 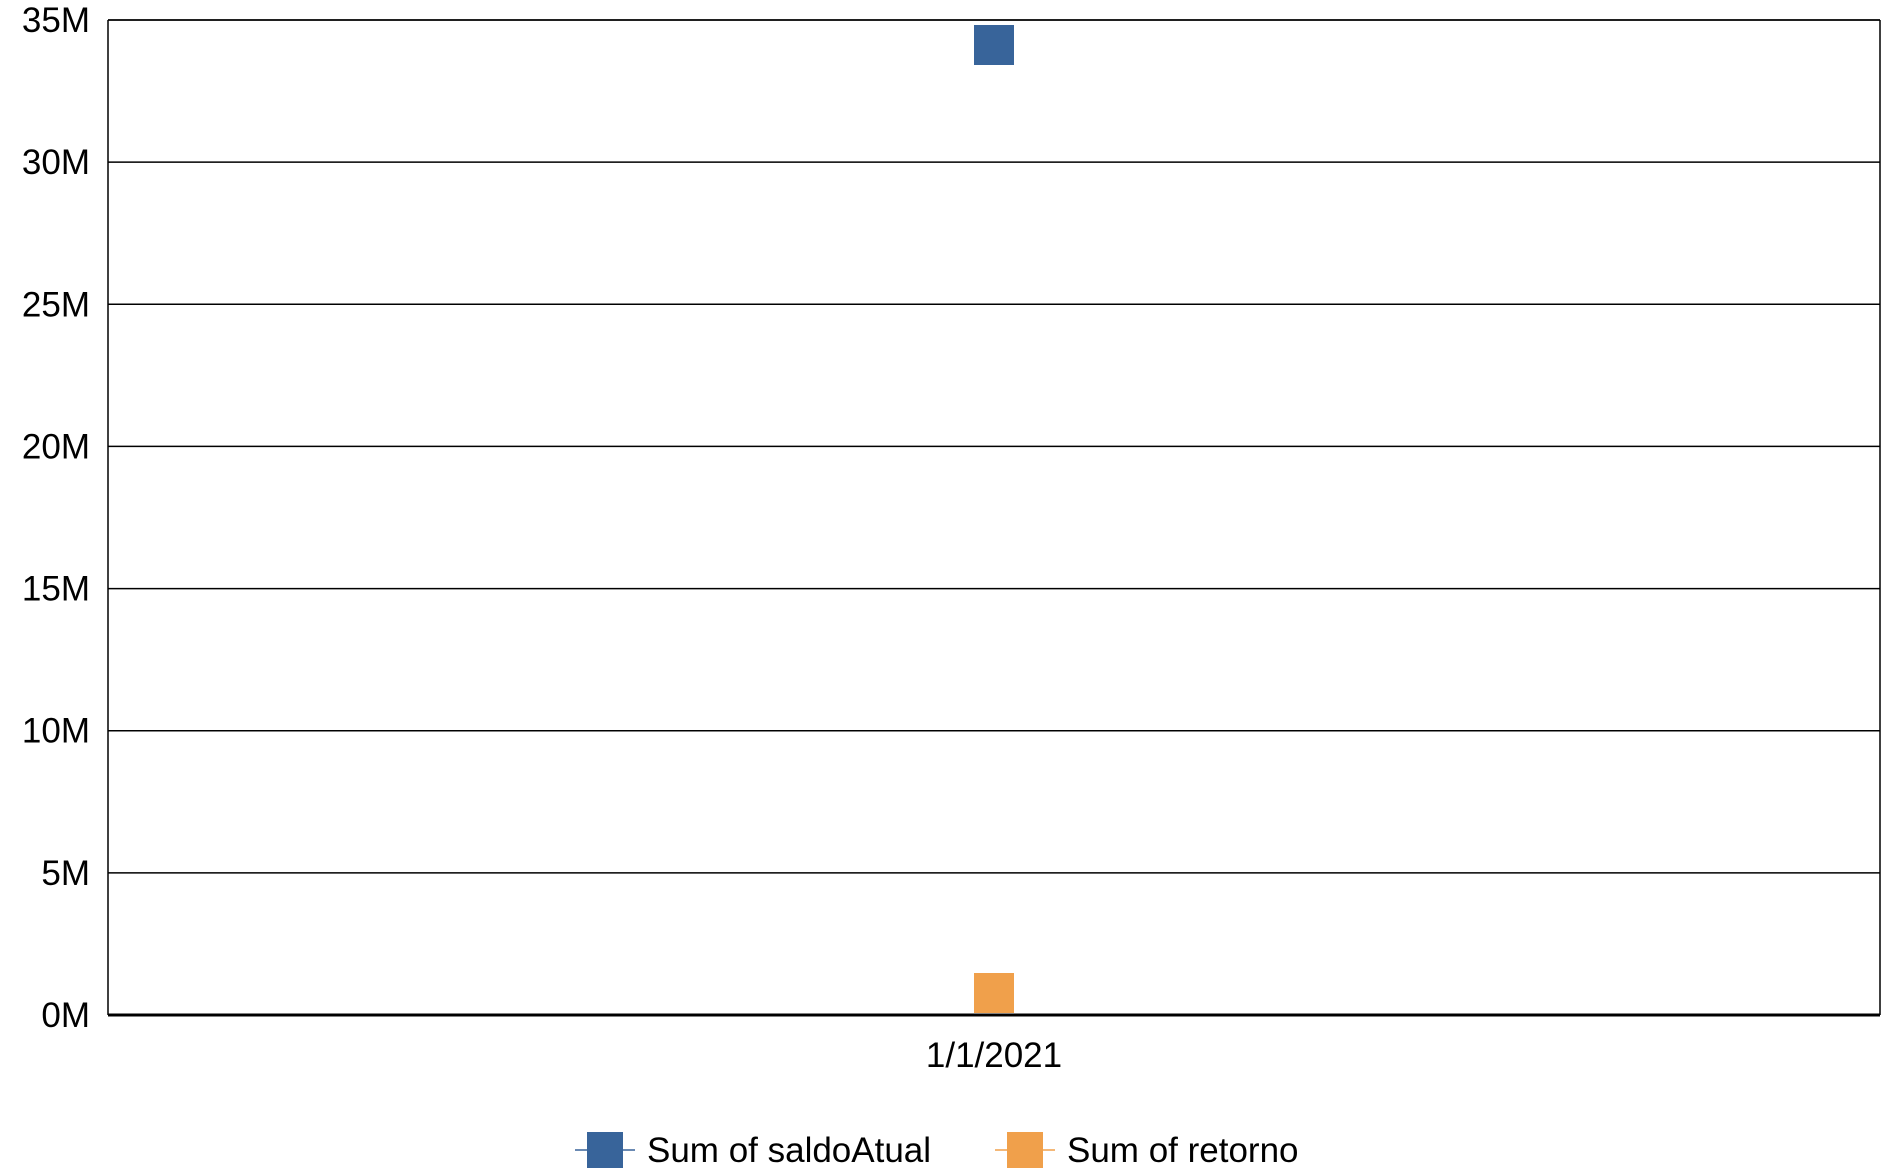 What do you see at coordinates (56, 162) in the screenshot?
I see `y-tick-label: 30M` at bounding box center [56, 162].